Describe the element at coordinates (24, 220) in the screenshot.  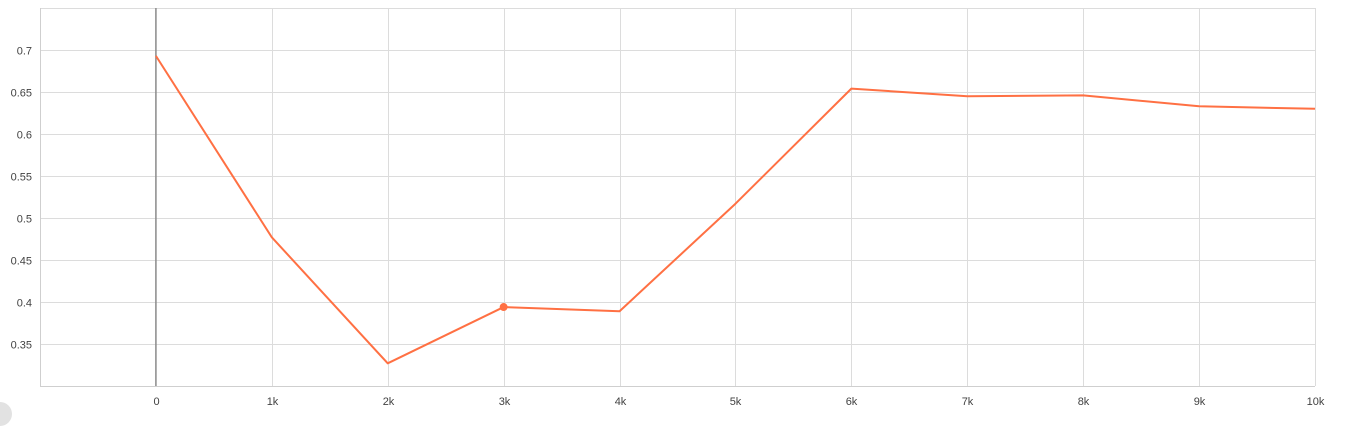
I see `y-tick-label: 0.5` at that location.